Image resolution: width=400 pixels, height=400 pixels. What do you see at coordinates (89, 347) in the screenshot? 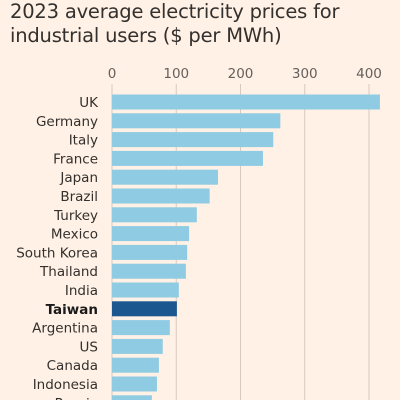
I see `category-label-us: US` at bounding box center [89, 347].